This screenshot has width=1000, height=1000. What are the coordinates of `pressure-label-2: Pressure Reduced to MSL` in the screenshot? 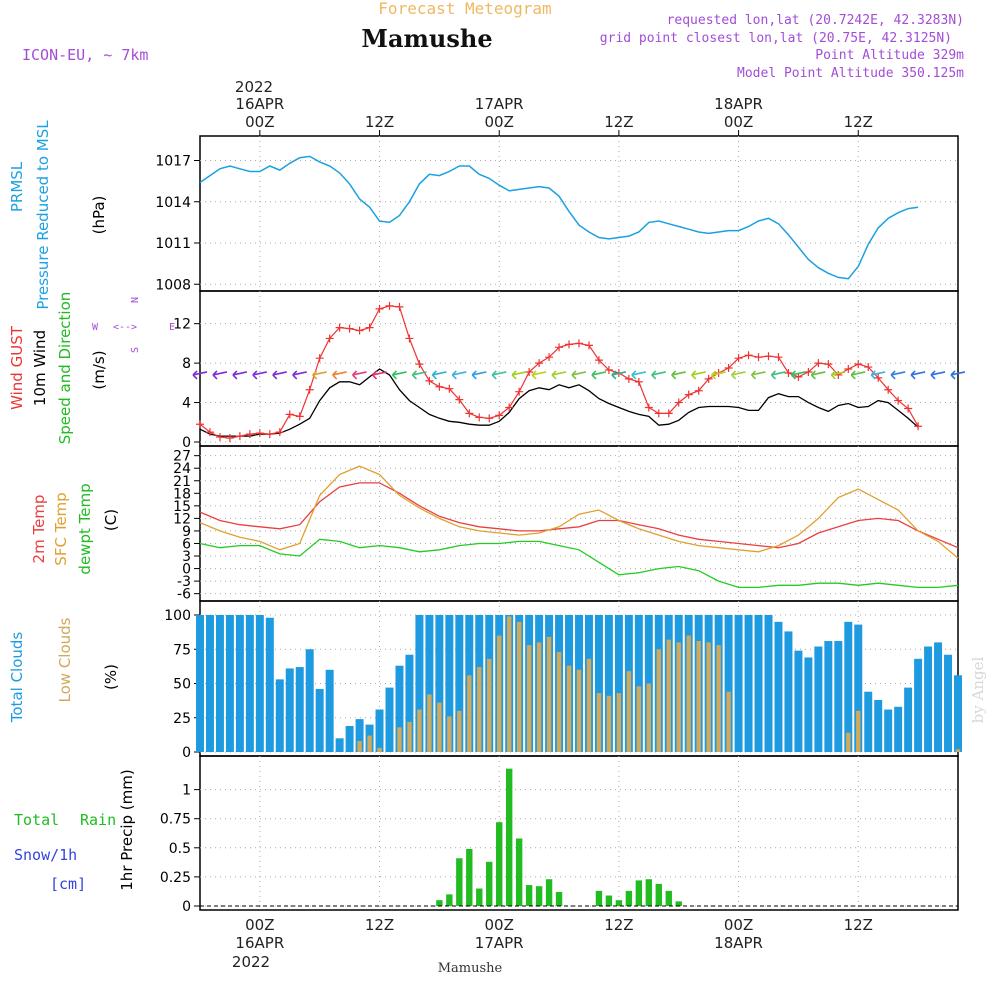 It's located at (43, 215).